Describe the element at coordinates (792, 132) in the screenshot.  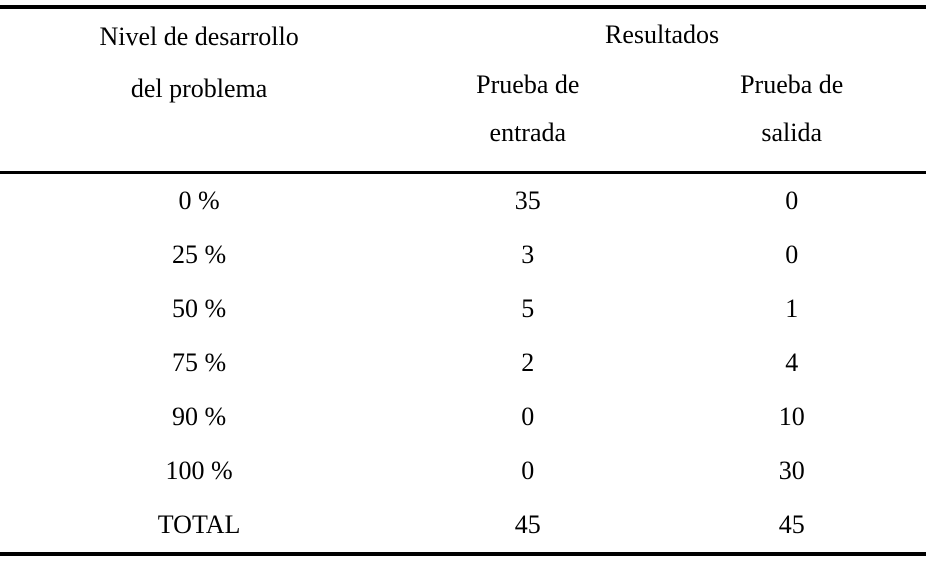
I see `salida-header-line2: salida` at that location.